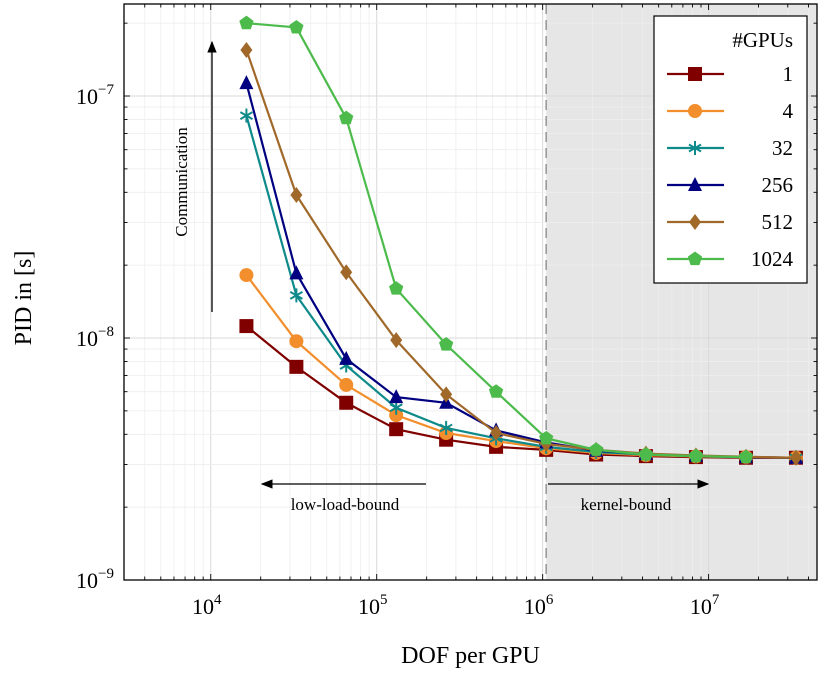  Describe the element at coordinates (778, 222) in the screenshot. I see `legend-label: 512` at that location.